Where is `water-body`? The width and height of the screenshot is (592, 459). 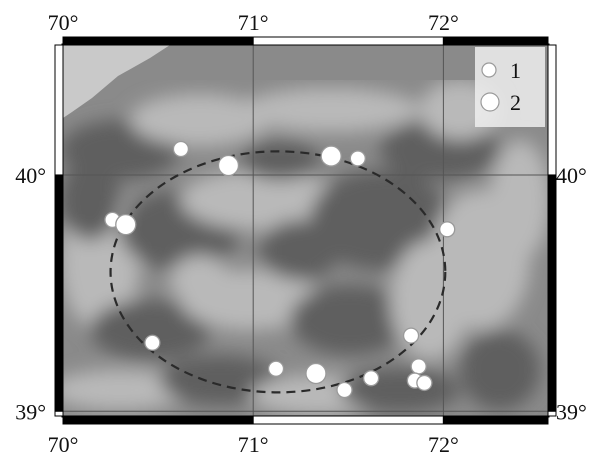 water-body is located at coordinates (116, 81).